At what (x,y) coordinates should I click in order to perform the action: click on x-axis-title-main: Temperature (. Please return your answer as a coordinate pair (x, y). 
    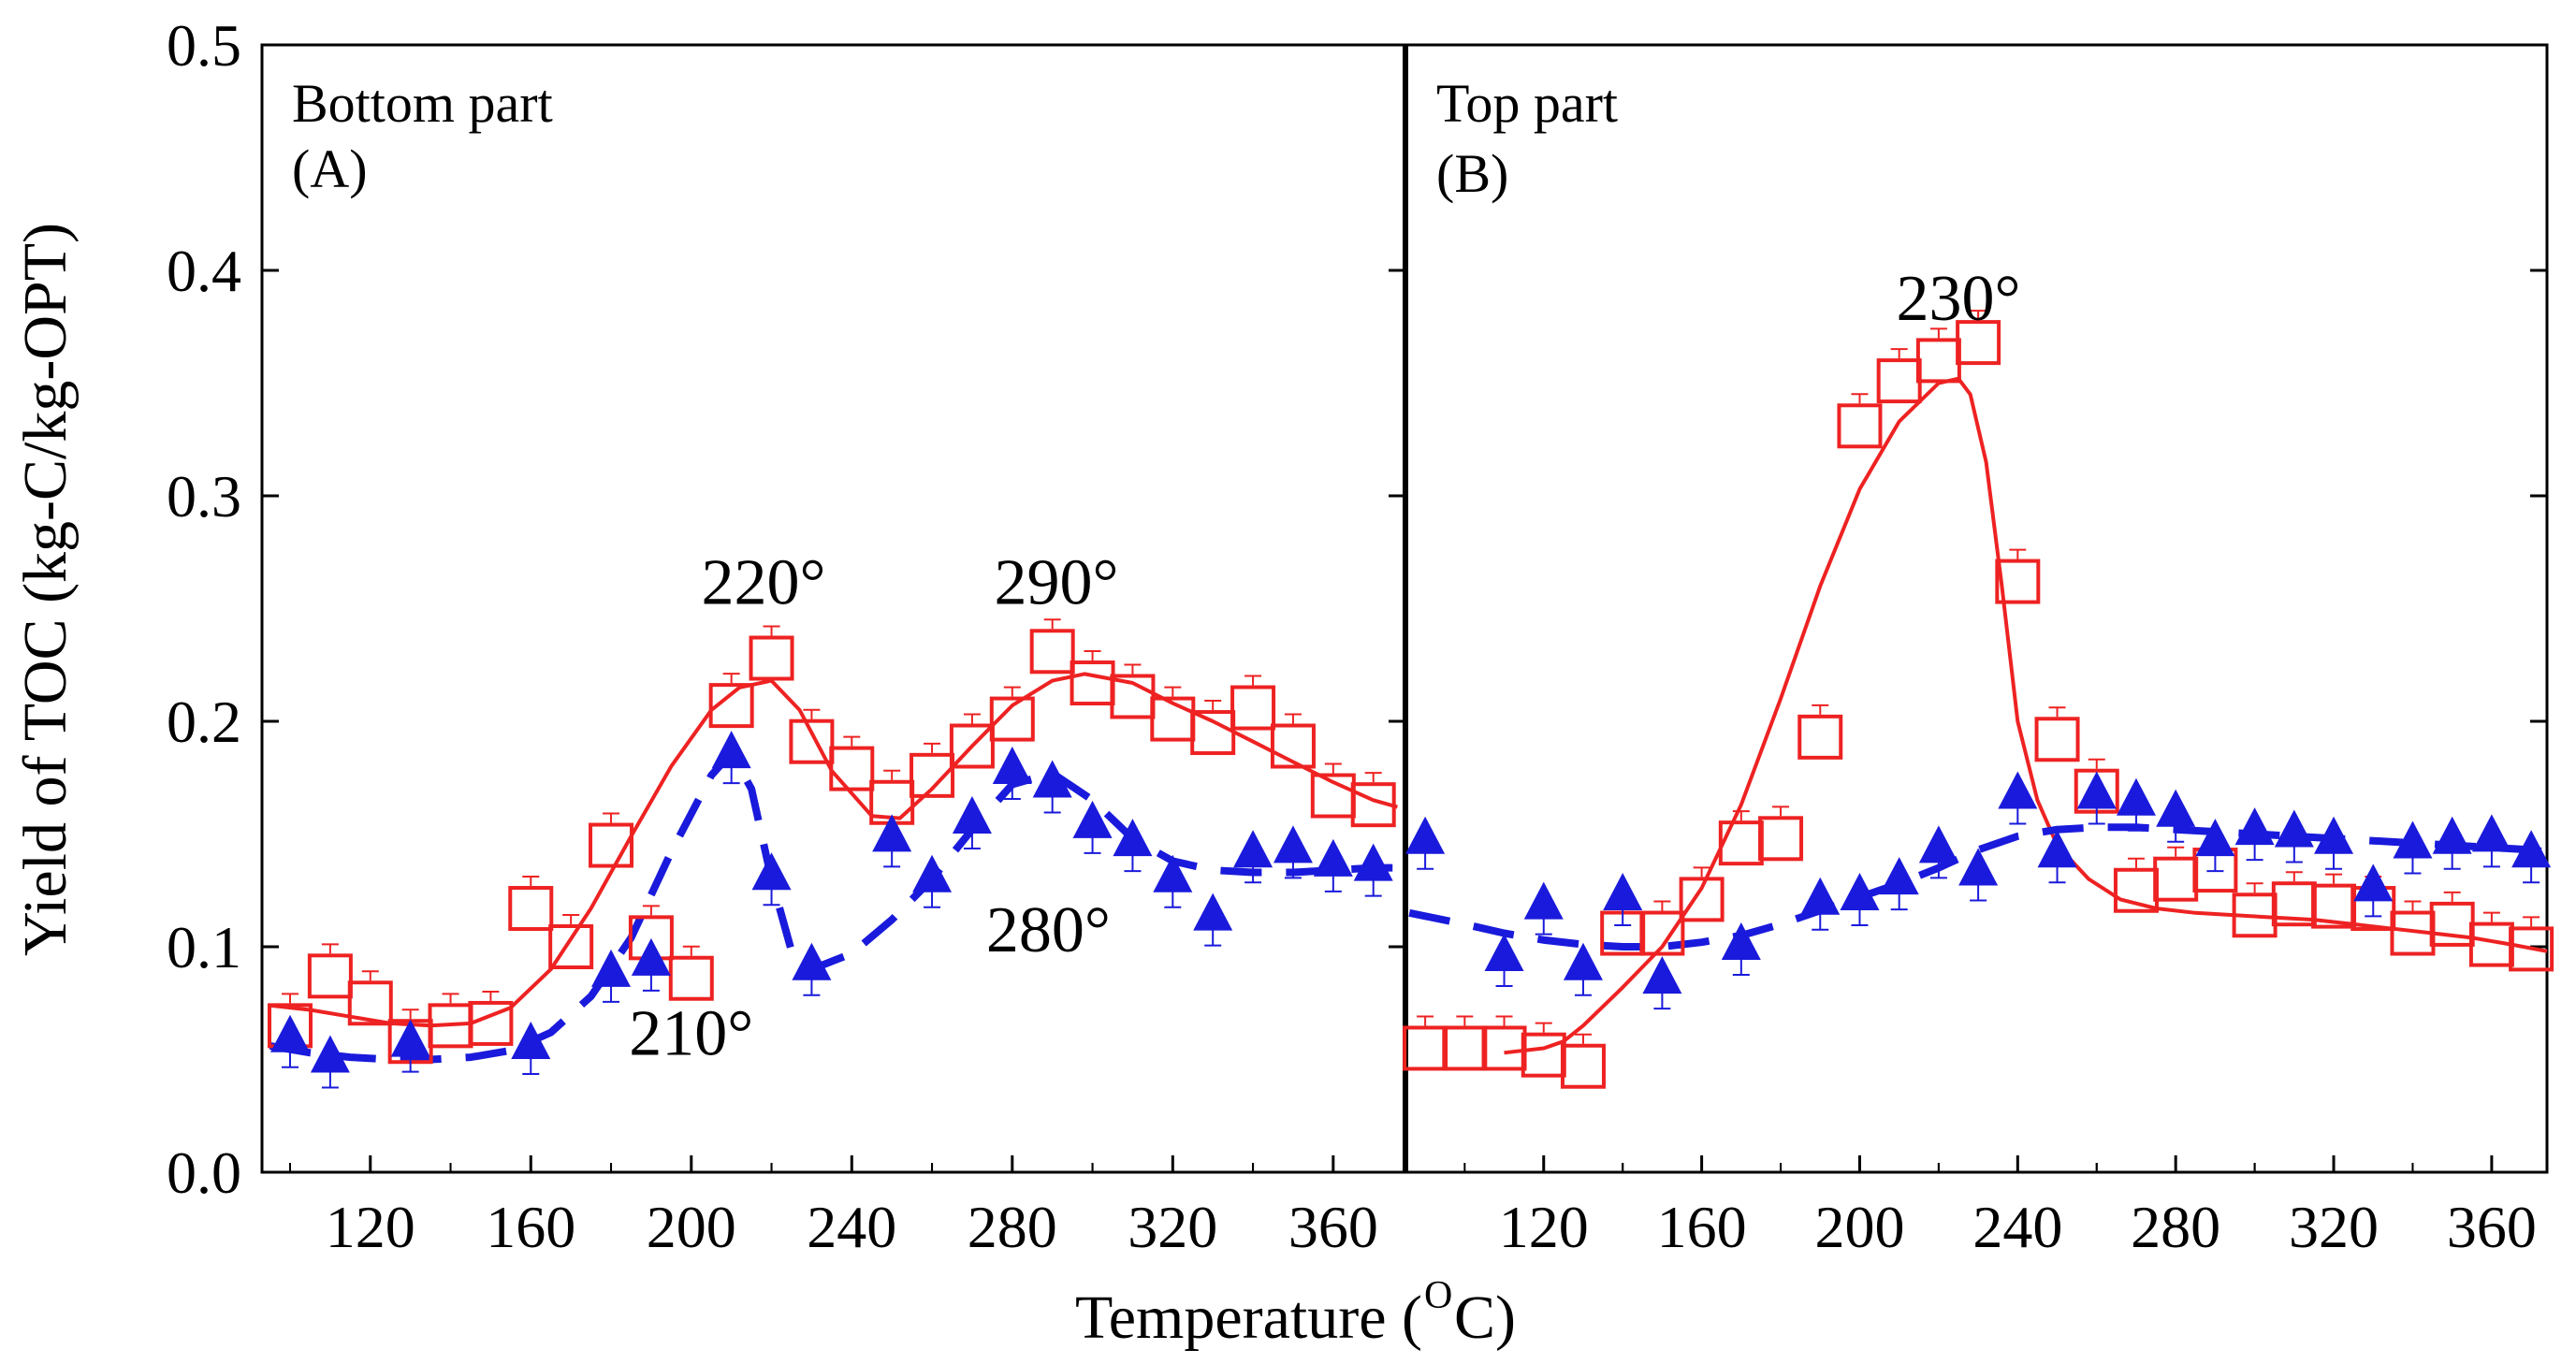
    Looking at the image, I should click on (1248, 1318).